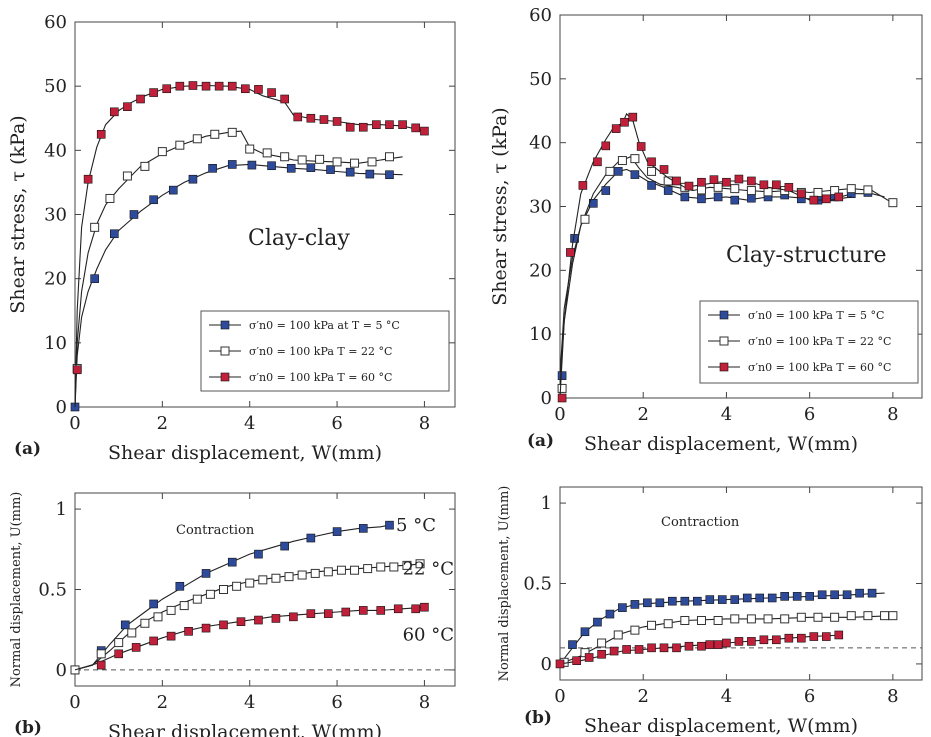  Describe the element at coordinates (642, 696) in the screenshot. I see `x-tick-label: 2` at that location.